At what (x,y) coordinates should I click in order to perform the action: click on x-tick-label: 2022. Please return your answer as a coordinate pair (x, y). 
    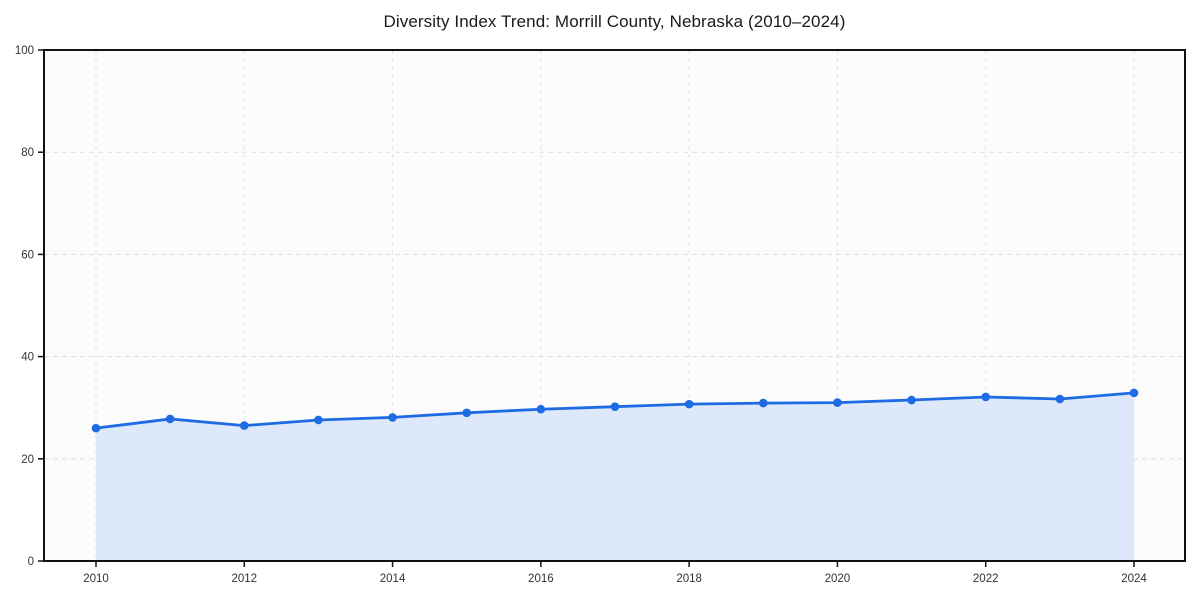
    Looking at the image, I should click on (986, 579).